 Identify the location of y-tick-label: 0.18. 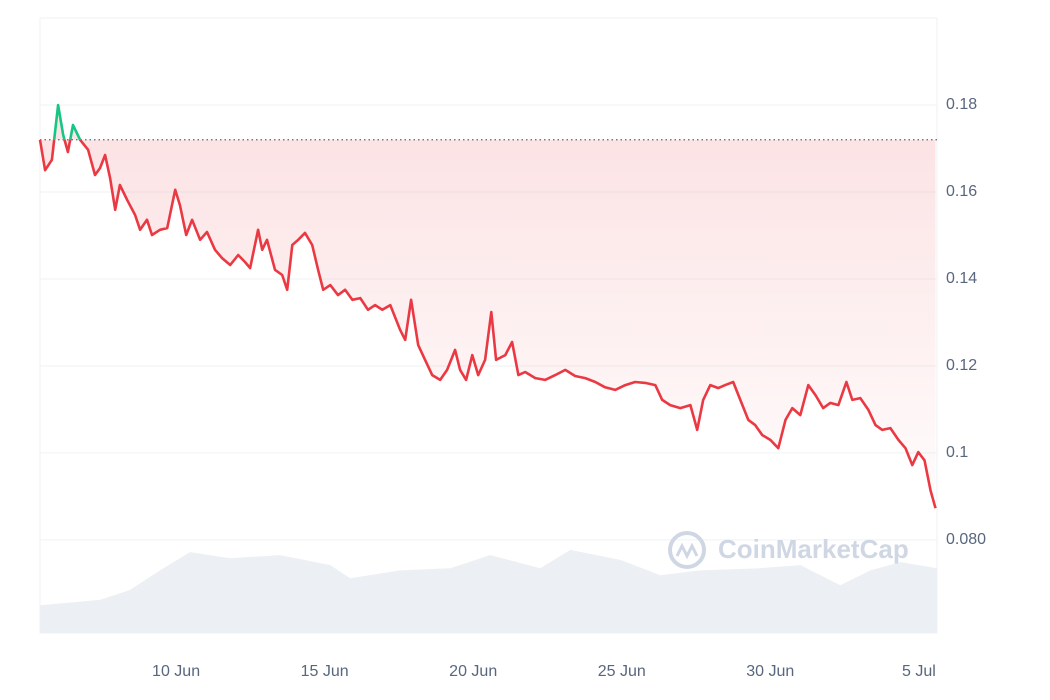
(961, 104).